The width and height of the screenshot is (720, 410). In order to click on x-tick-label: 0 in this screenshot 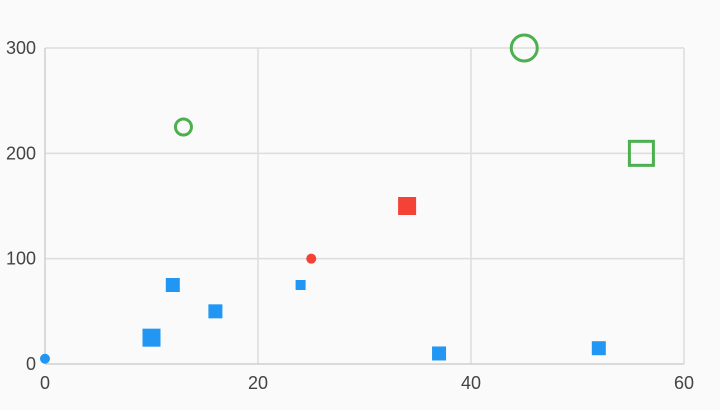, I will do `click(45, 383)`.